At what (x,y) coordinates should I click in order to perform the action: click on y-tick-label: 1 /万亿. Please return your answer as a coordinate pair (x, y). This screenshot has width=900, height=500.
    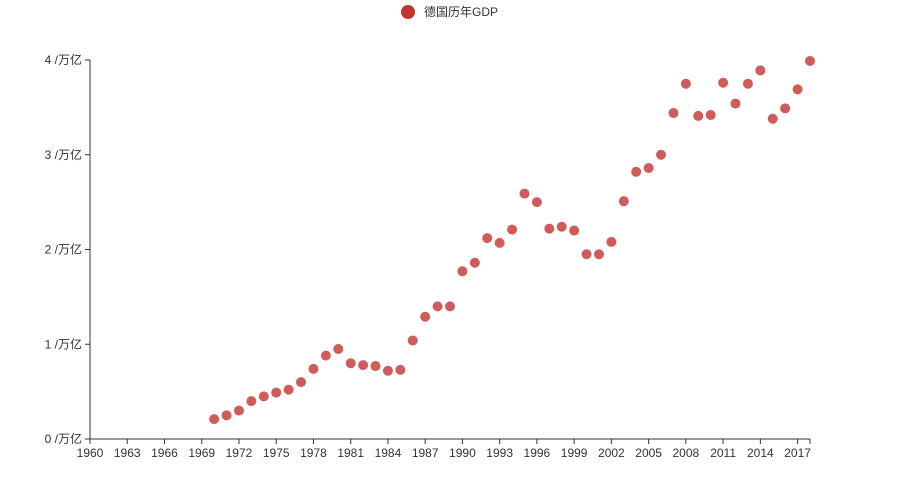
    Looking at the image, I should click on (63, 343).